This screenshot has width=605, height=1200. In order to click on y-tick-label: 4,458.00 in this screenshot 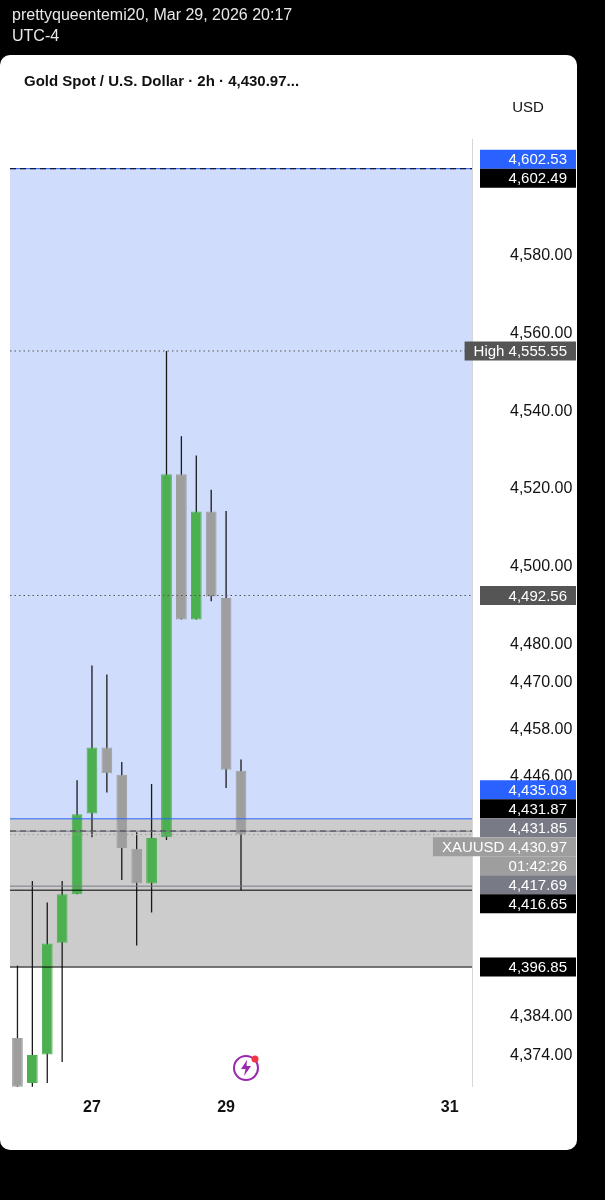, I will do `click(541, 729)`.